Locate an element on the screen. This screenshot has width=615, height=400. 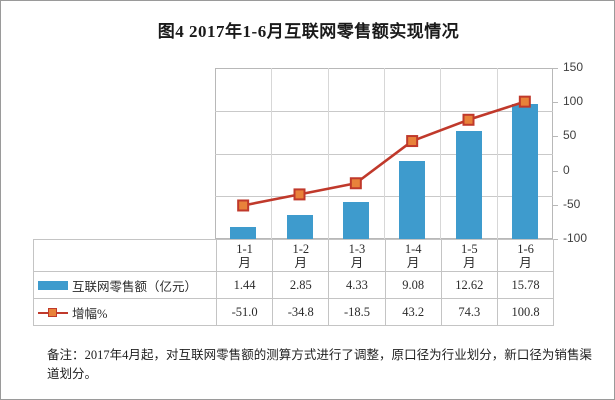
right-axis-tick: -100 is located at coordinates (575, 238).